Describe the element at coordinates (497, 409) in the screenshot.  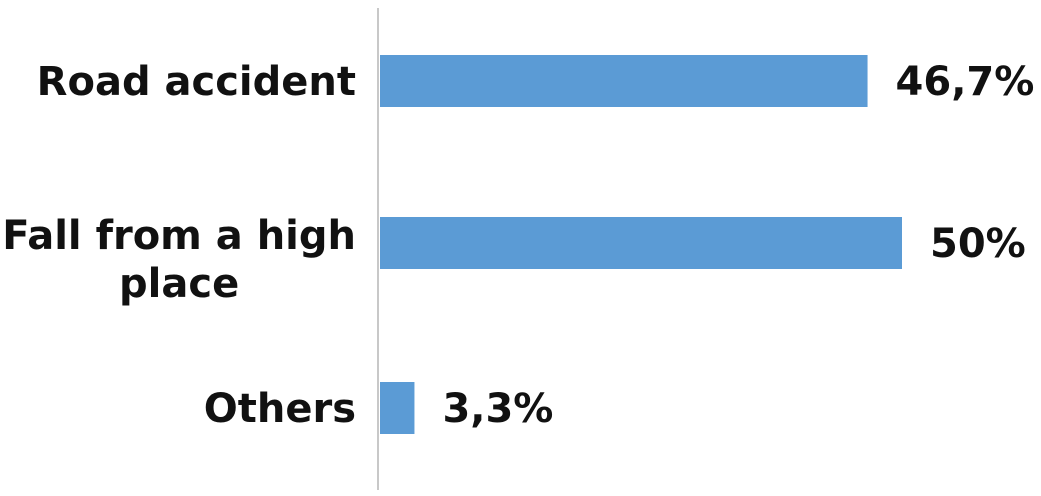
I see `value-label-2: 3,3%` at that location.